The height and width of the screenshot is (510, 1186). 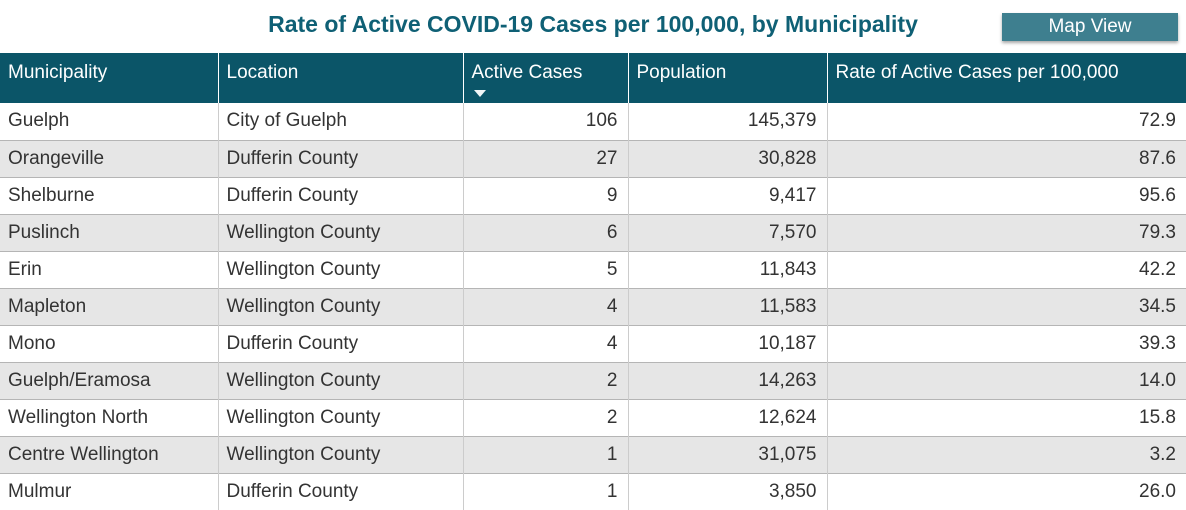 I want to click on table-row: Shelburne Dufferin County 9 9,417 95.6, so click(x=593, y=195).